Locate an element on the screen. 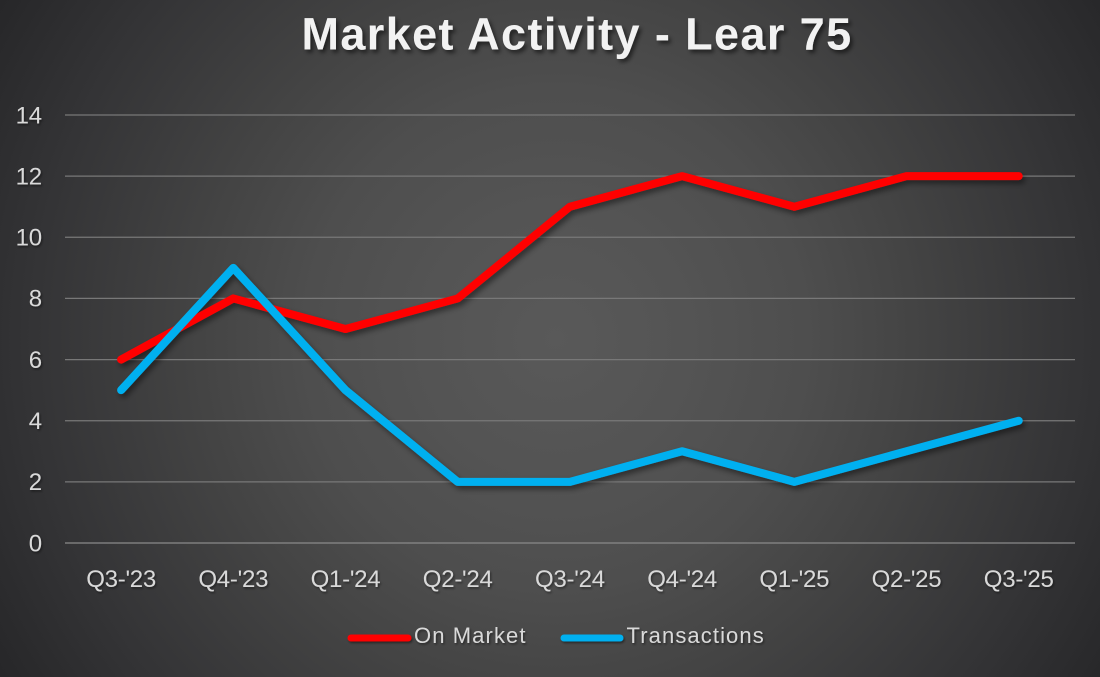  svg-text: On Market is located at coordinates (470, 635).